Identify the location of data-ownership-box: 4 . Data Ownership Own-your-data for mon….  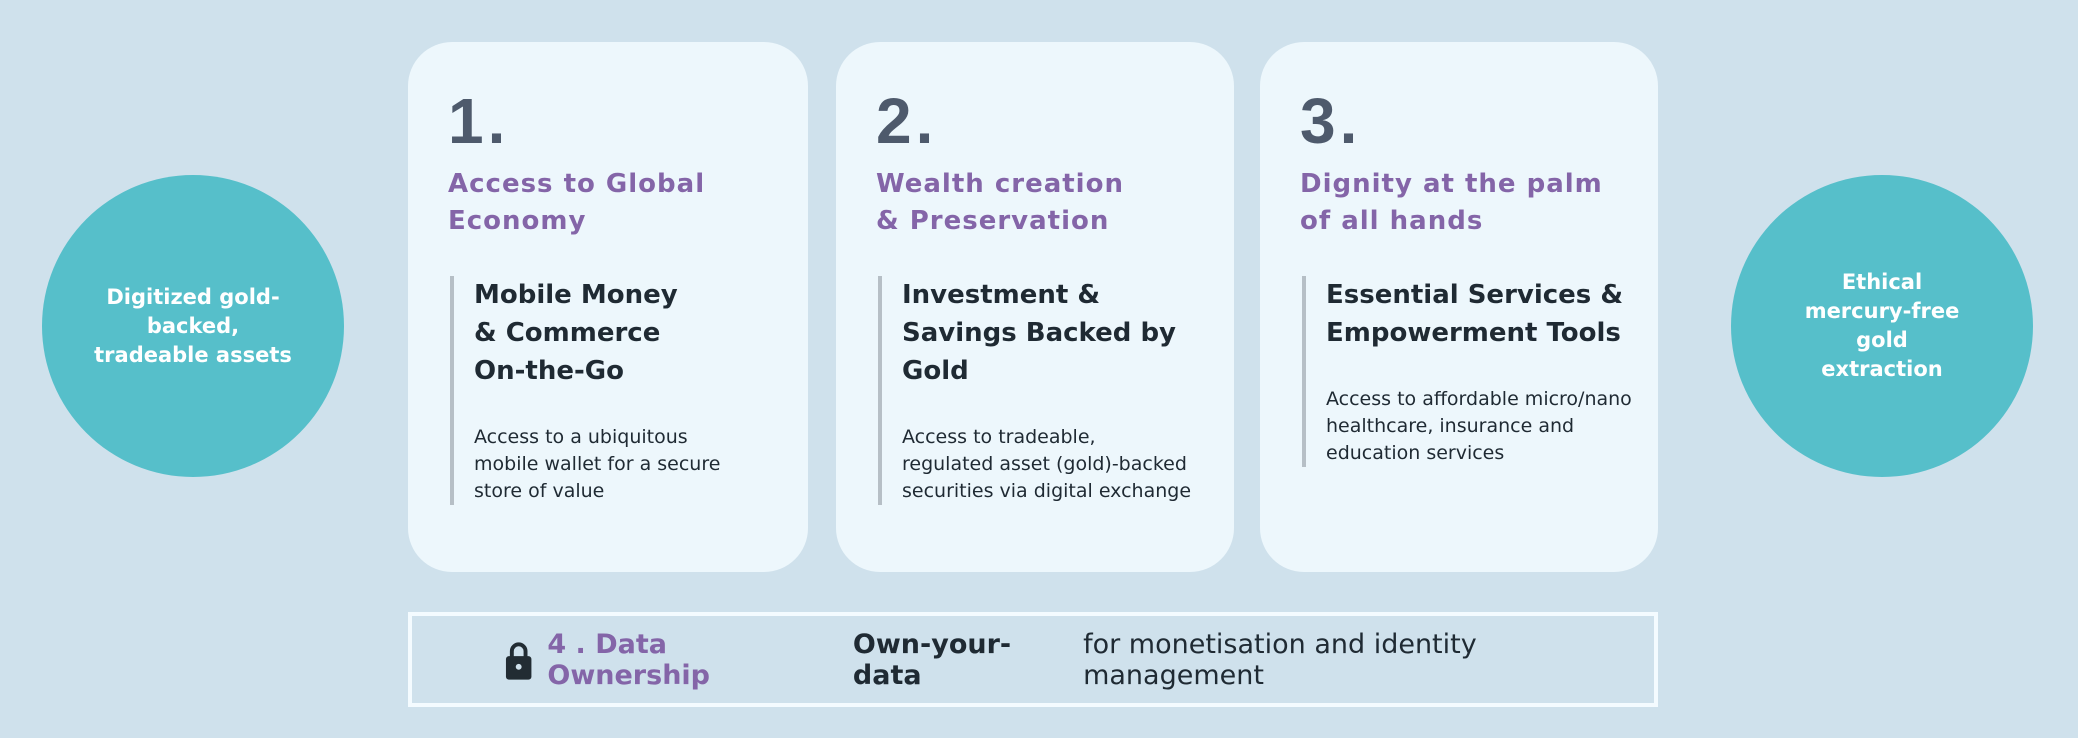
(1033, 659).